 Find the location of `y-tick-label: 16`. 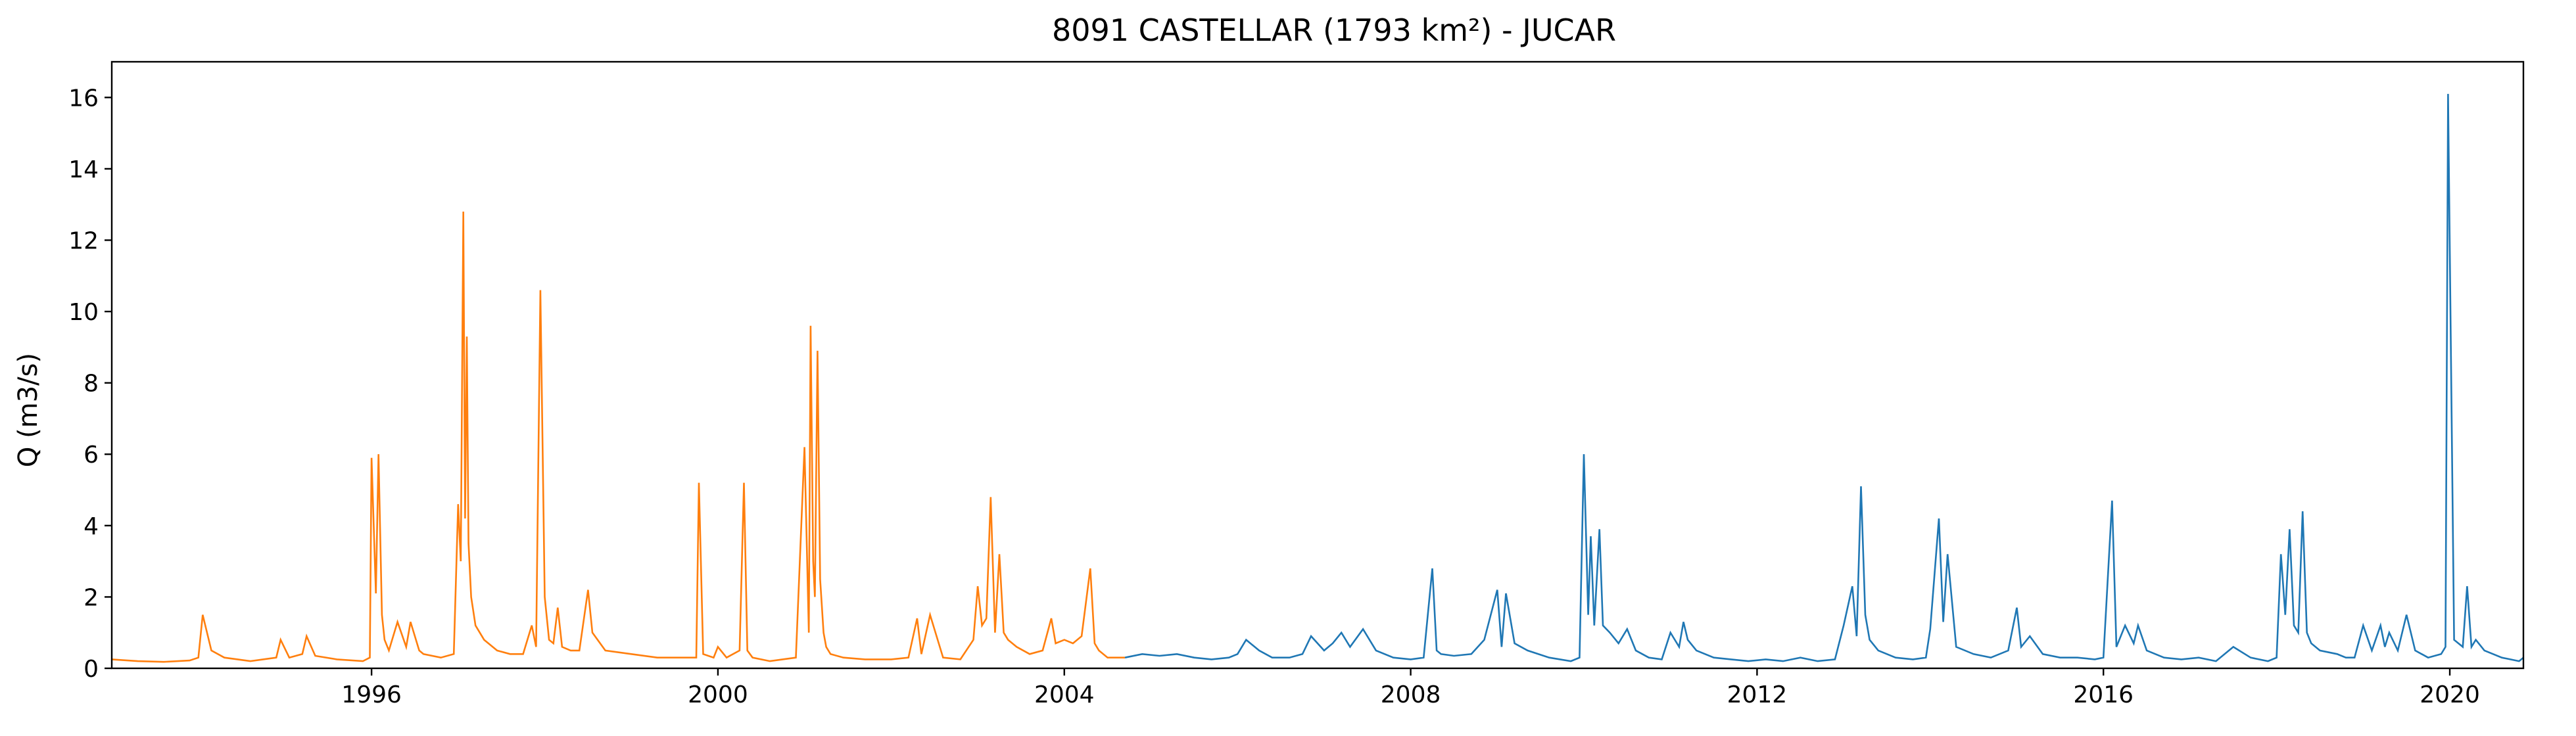

y-tick-label: 16 is located at coordinates (84, 98).